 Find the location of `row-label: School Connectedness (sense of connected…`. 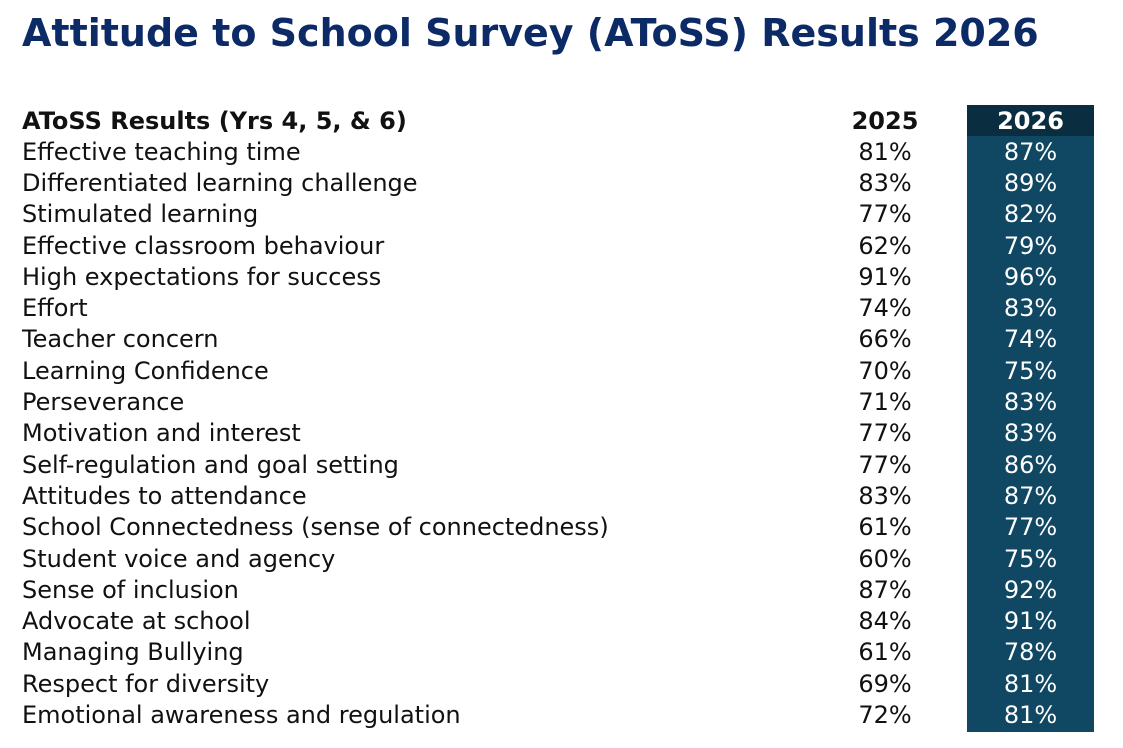

row-label: School Connectedness (sense of connected… is located at coordinates (315, 527).